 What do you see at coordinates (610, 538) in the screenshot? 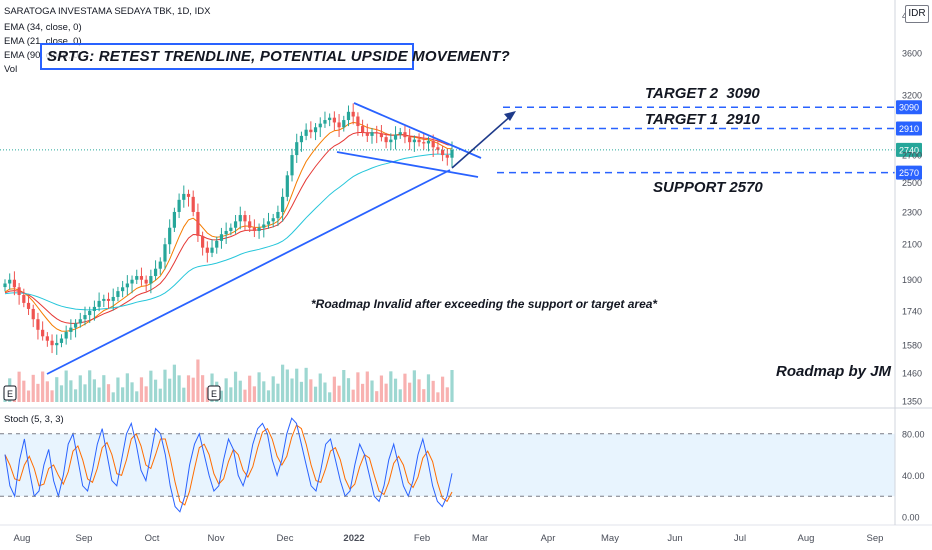
I see `time-tick-label: May` at bounding box center [610, 538].